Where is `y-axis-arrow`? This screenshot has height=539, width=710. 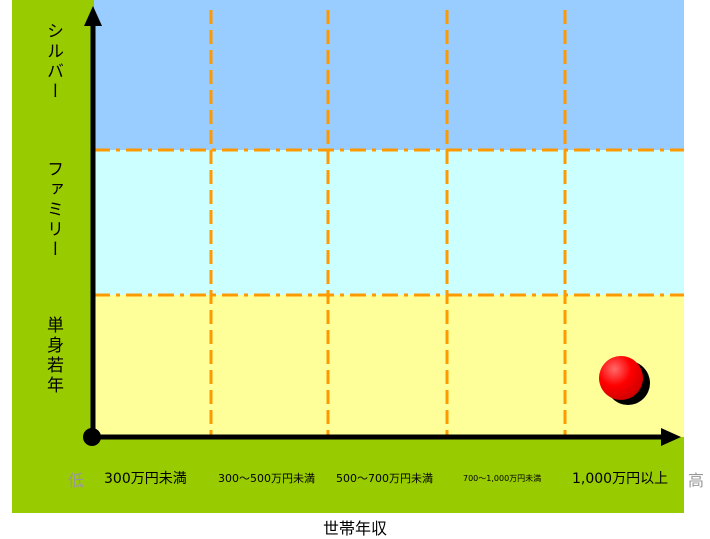
y-axis-arrow is located at coordinates (93, 16).